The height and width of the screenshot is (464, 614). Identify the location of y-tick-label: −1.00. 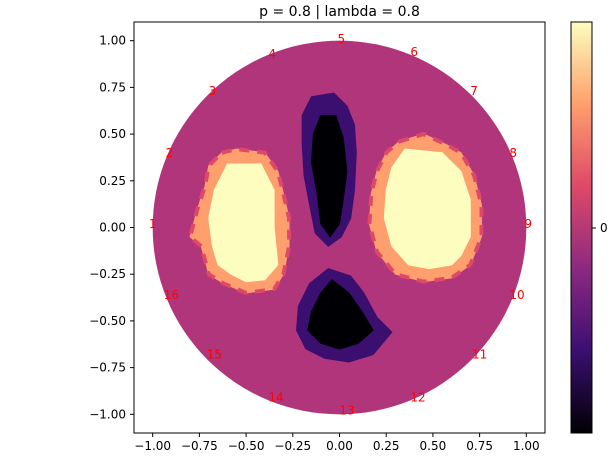
(107, 414).